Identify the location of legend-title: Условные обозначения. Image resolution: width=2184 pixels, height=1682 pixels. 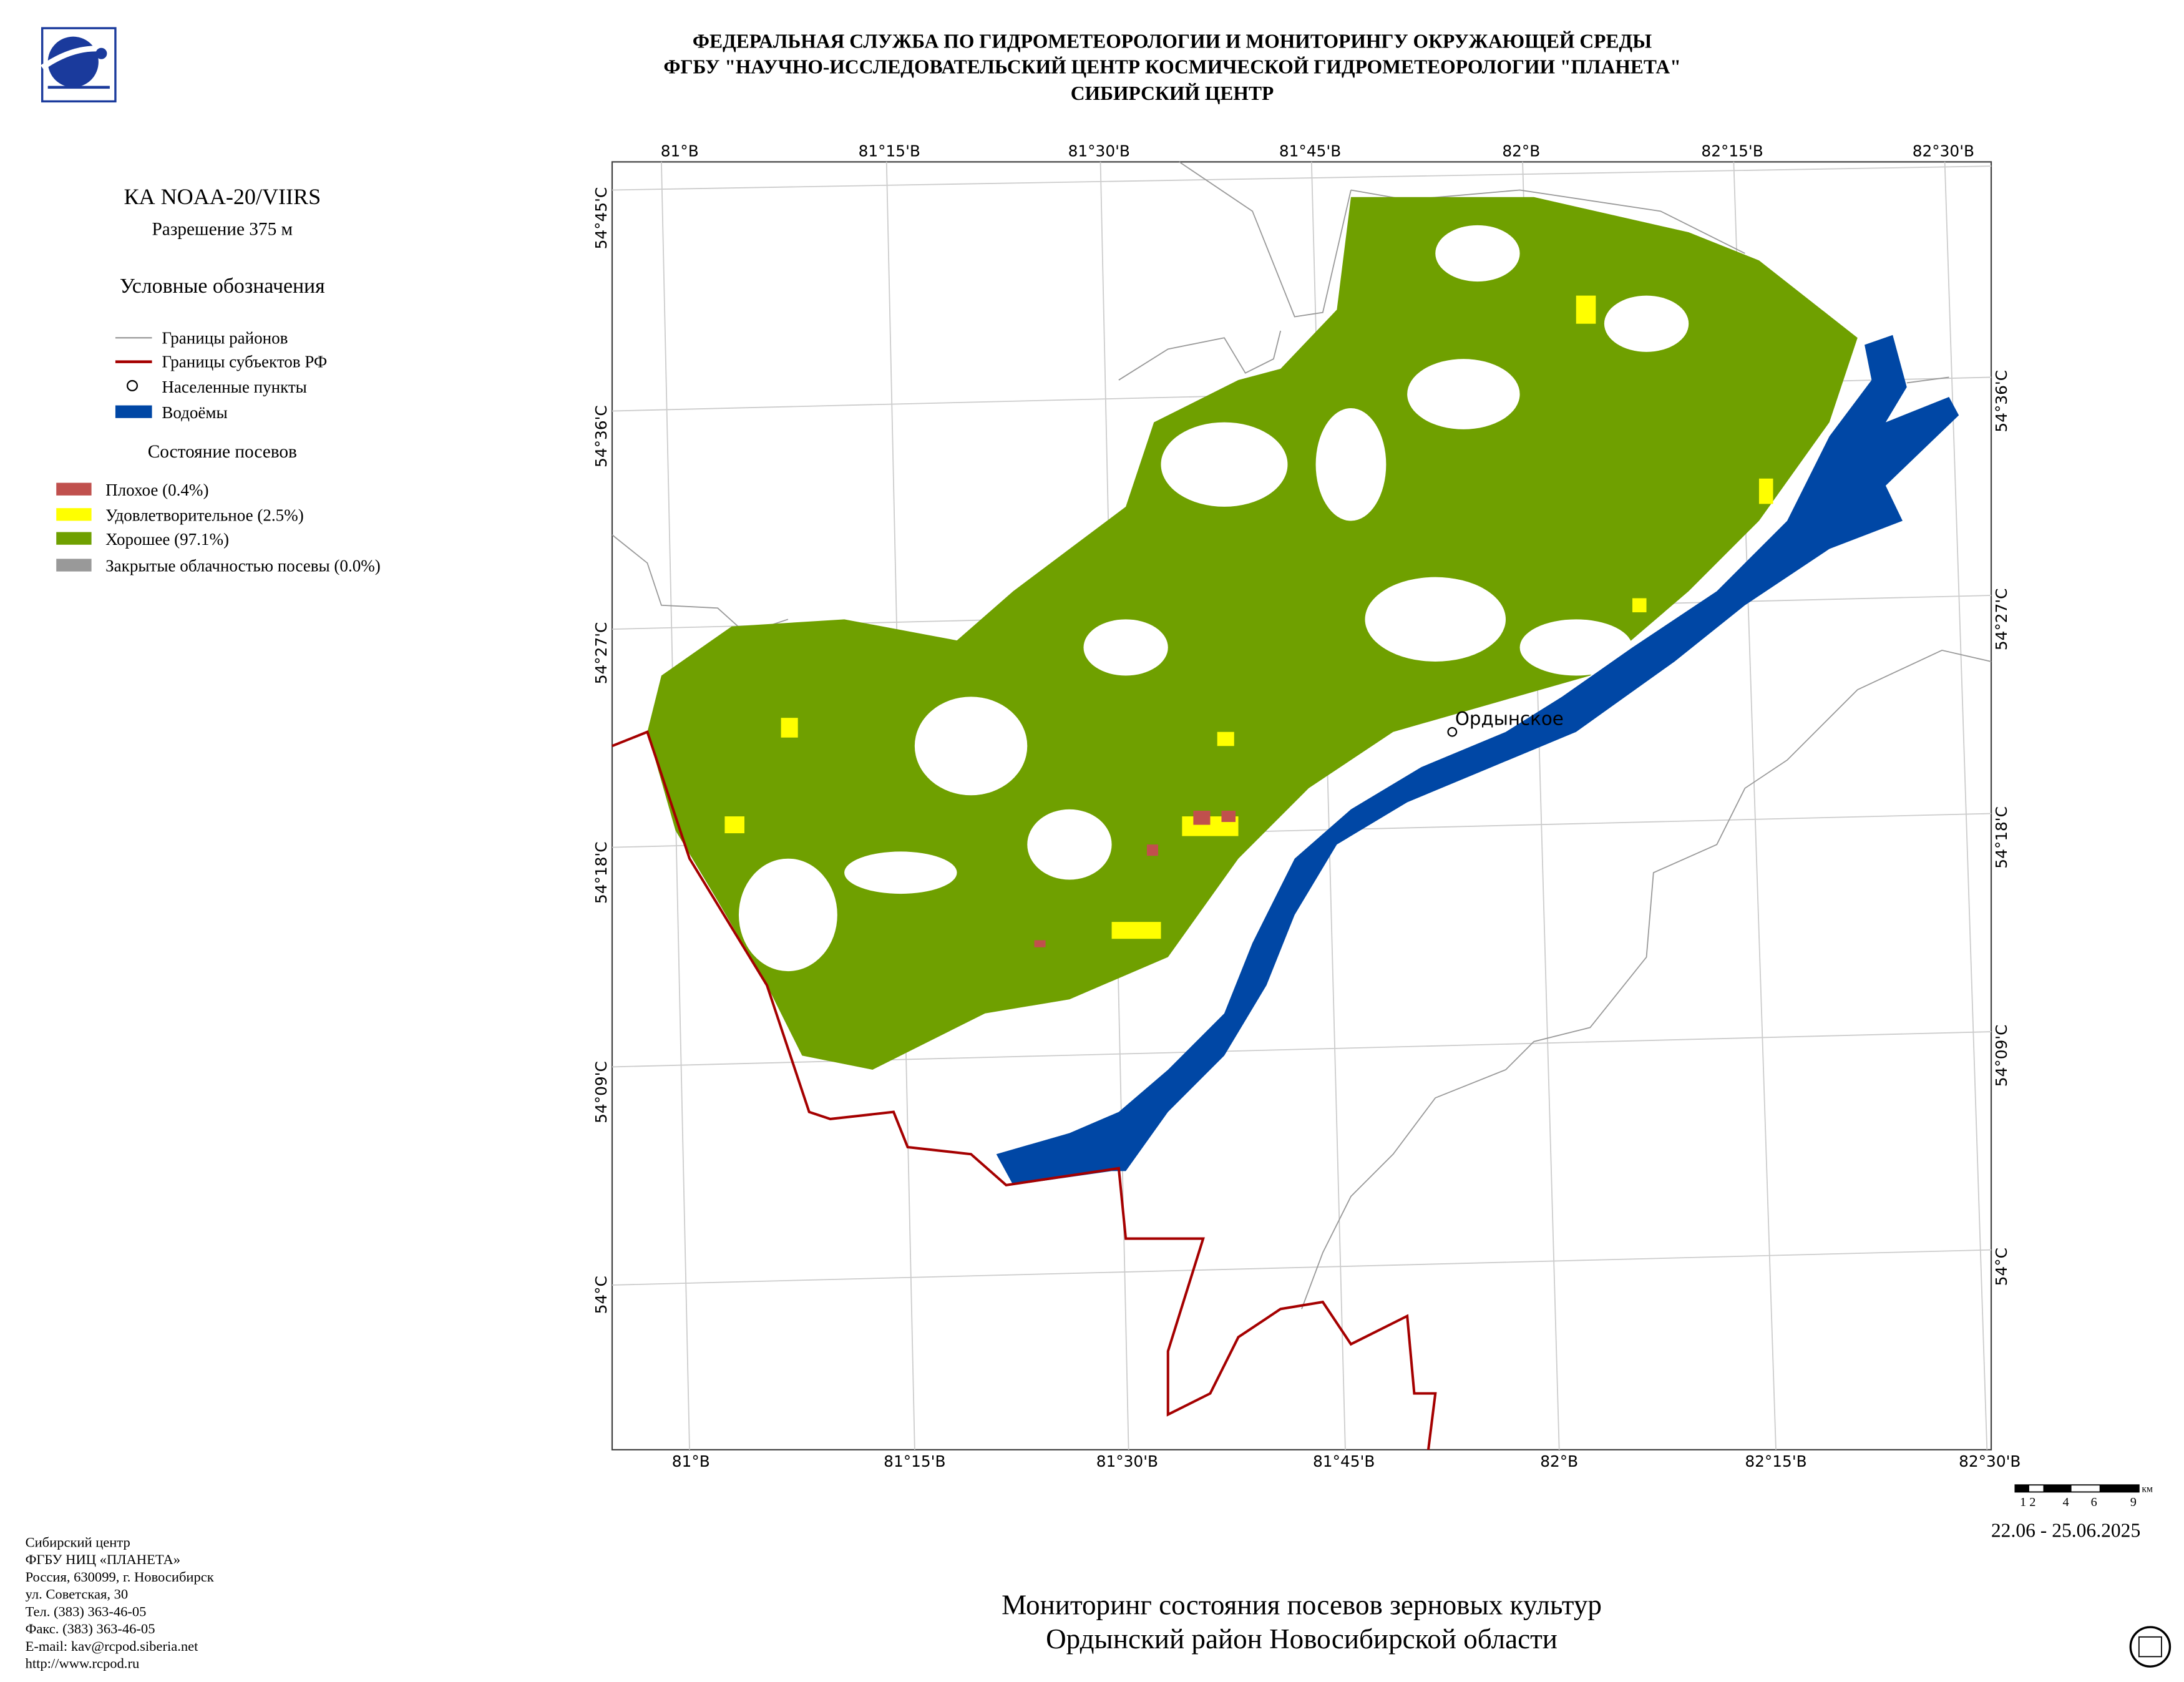
(222, 286).